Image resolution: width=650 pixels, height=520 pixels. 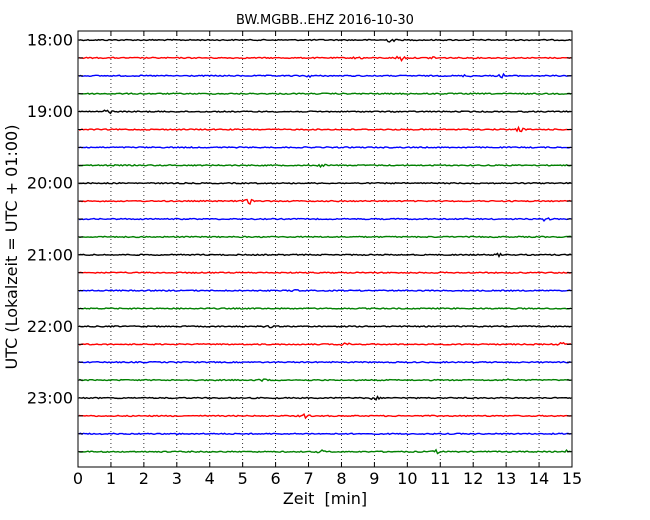 I want to click on y-axis-label: UTC (Lokalzeit = UTC + 01:00), so click(x=11, y=247).